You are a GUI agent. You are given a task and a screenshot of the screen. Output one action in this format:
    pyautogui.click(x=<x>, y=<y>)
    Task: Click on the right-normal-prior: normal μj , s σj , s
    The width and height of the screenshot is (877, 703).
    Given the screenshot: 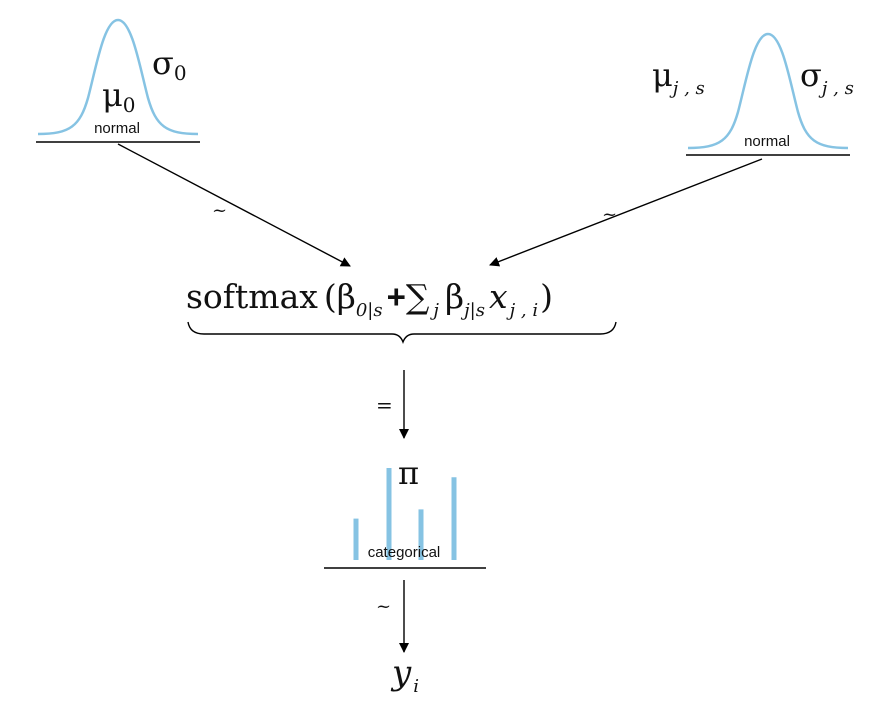 What is the action you would take?
    pyautogui.click(x=753, y=94)
    